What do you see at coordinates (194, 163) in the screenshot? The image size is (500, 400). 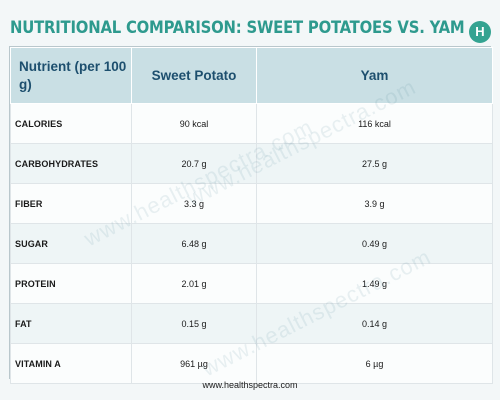 I see `sweet-potato-value: 20.7 g` at bounding box center [194, 163].